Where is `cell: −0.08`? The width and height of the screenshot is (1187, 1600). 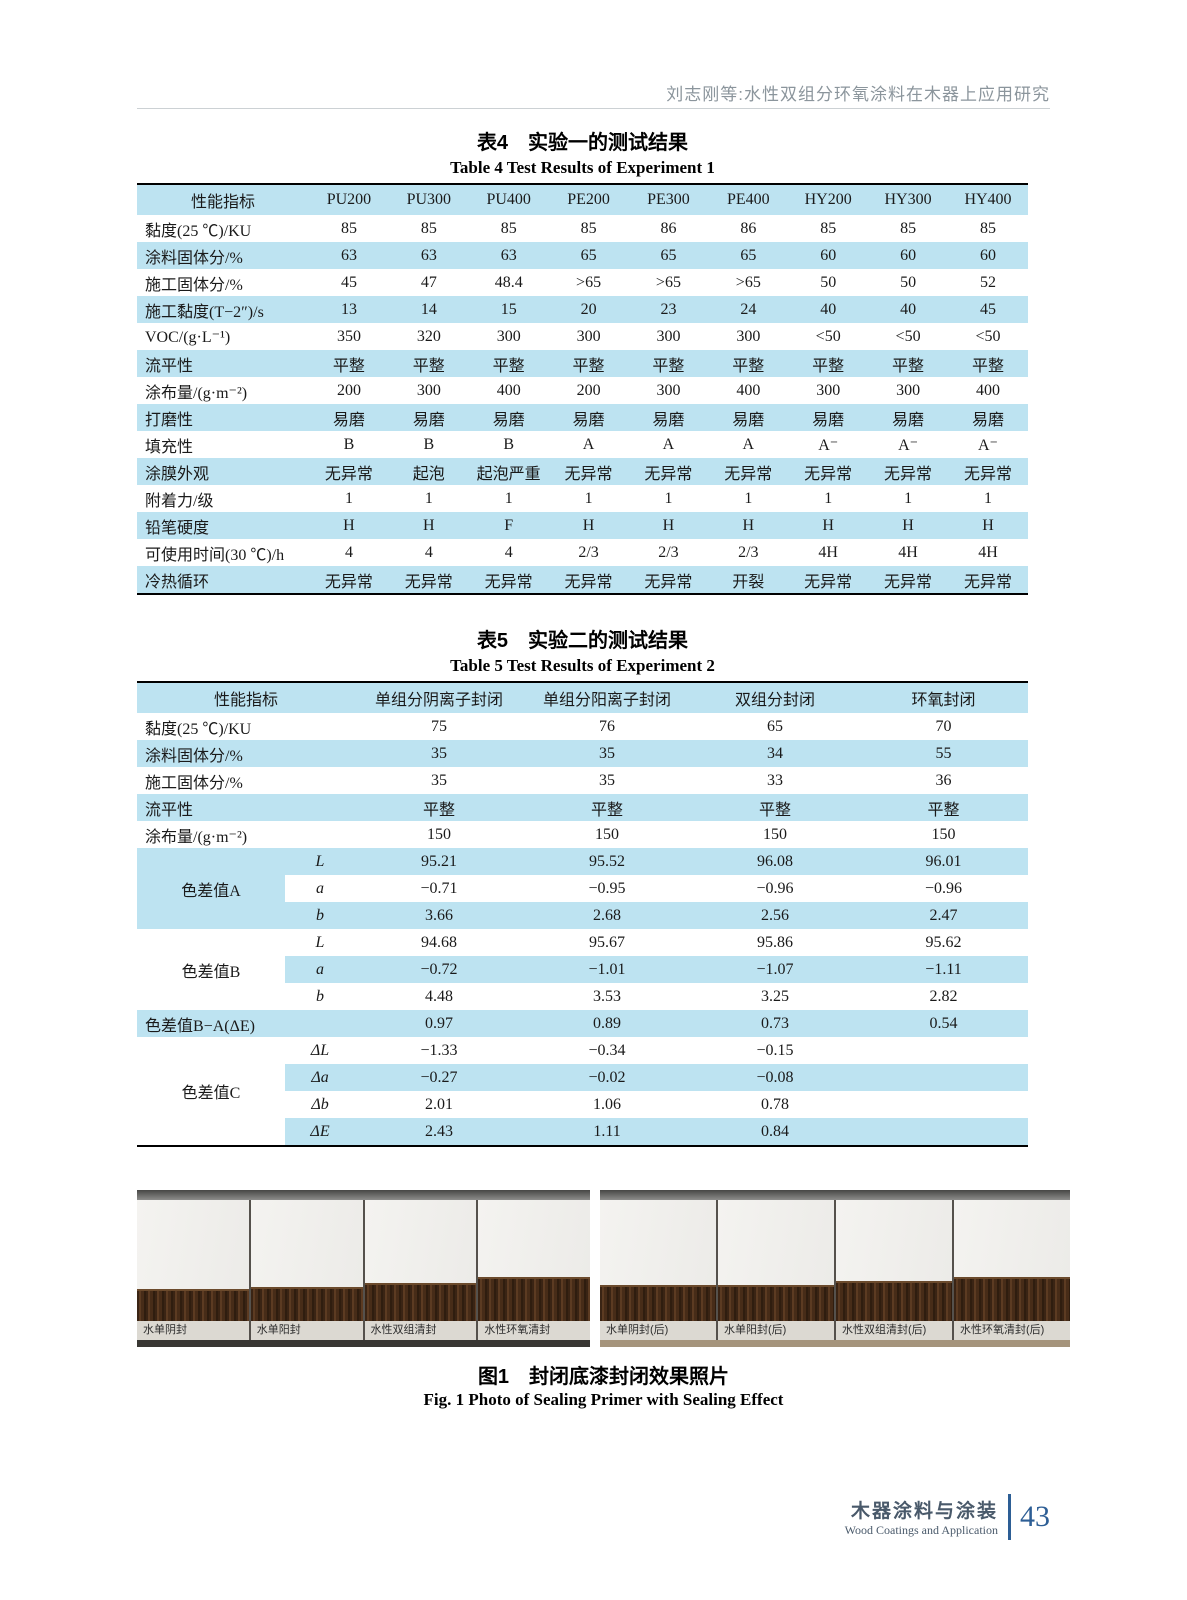 cell: −0.08 is located at coordinates (775, 1077).